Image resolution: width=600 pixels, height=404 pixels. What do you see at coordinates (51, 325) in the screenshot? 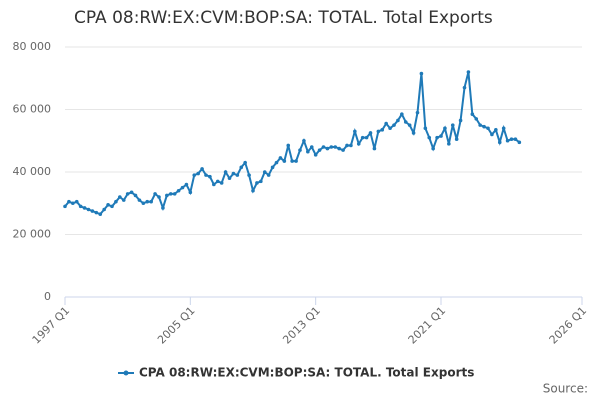
I see `x-tick-label: 1997 Q1` at bounding box center [51, 325].